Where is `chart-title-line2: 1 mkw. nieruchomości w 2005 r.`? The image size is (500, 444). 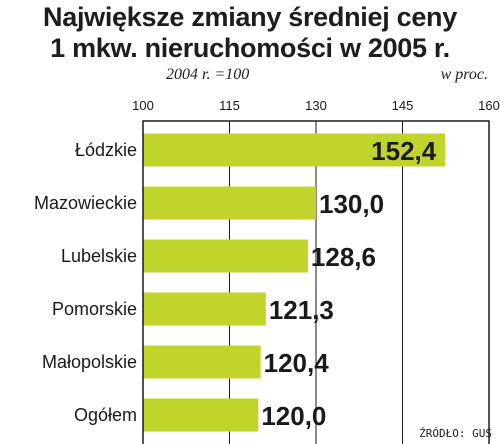
chart-title-line2: 1 mkw. nieruchomości w 2005 r. is located at coordinates (250, 48).